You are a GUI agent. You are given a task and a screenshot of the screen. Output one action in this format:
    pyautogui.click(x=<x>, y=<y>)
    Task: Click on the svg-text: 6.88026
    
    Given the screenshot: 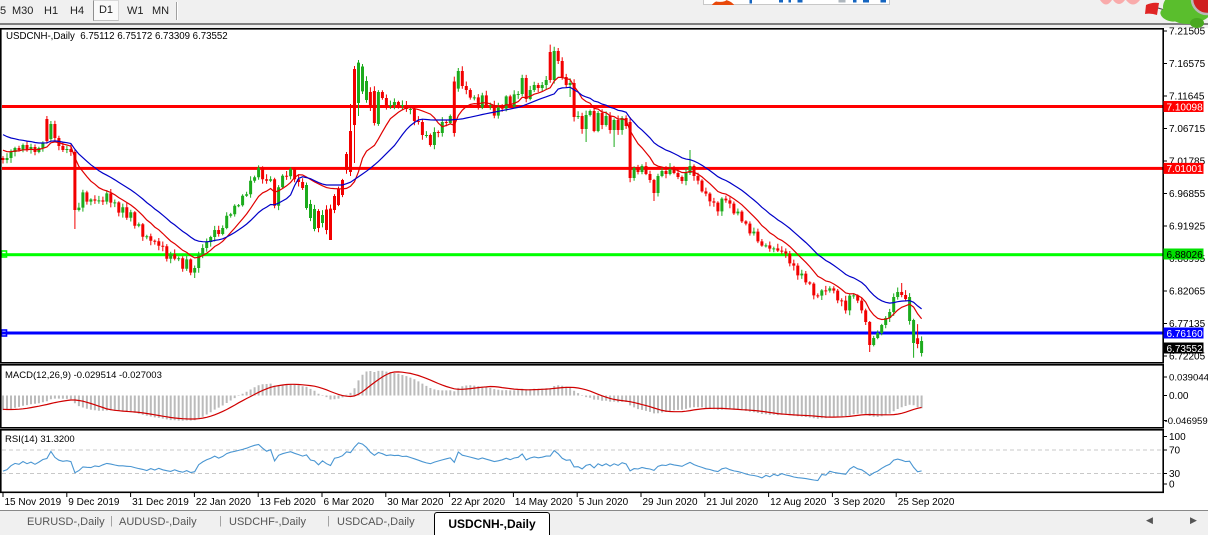 What is the action you would take?
    pyautogui.click(x=1185, y=255)
    